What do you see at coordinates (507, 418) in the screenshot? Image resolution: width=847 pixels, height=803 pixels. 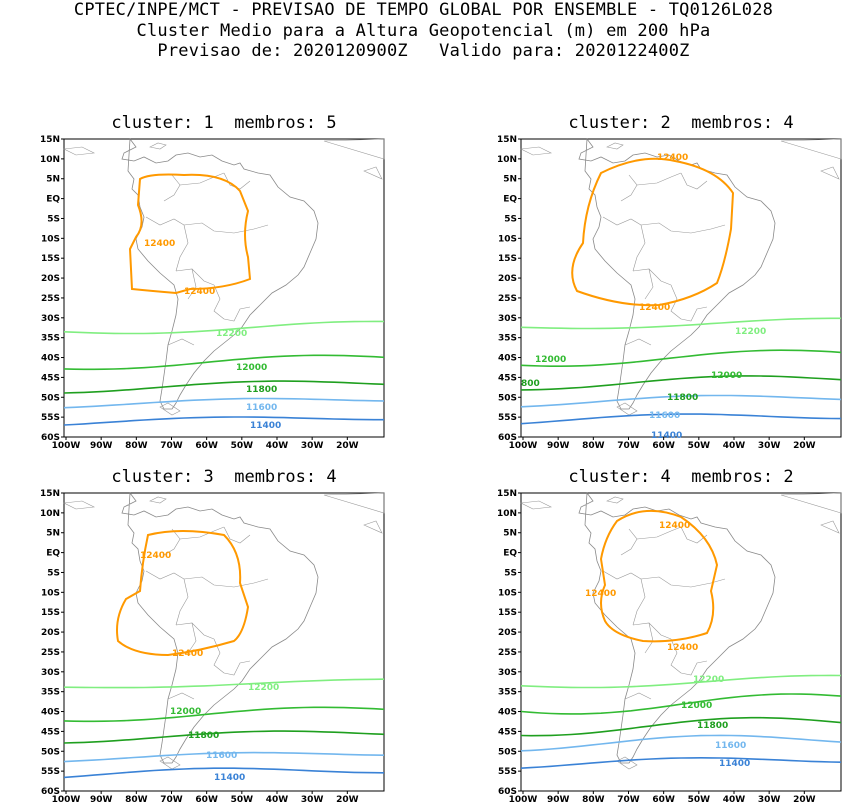 I see `lat-tick-label: 55S` at bounding box center [507, 418].